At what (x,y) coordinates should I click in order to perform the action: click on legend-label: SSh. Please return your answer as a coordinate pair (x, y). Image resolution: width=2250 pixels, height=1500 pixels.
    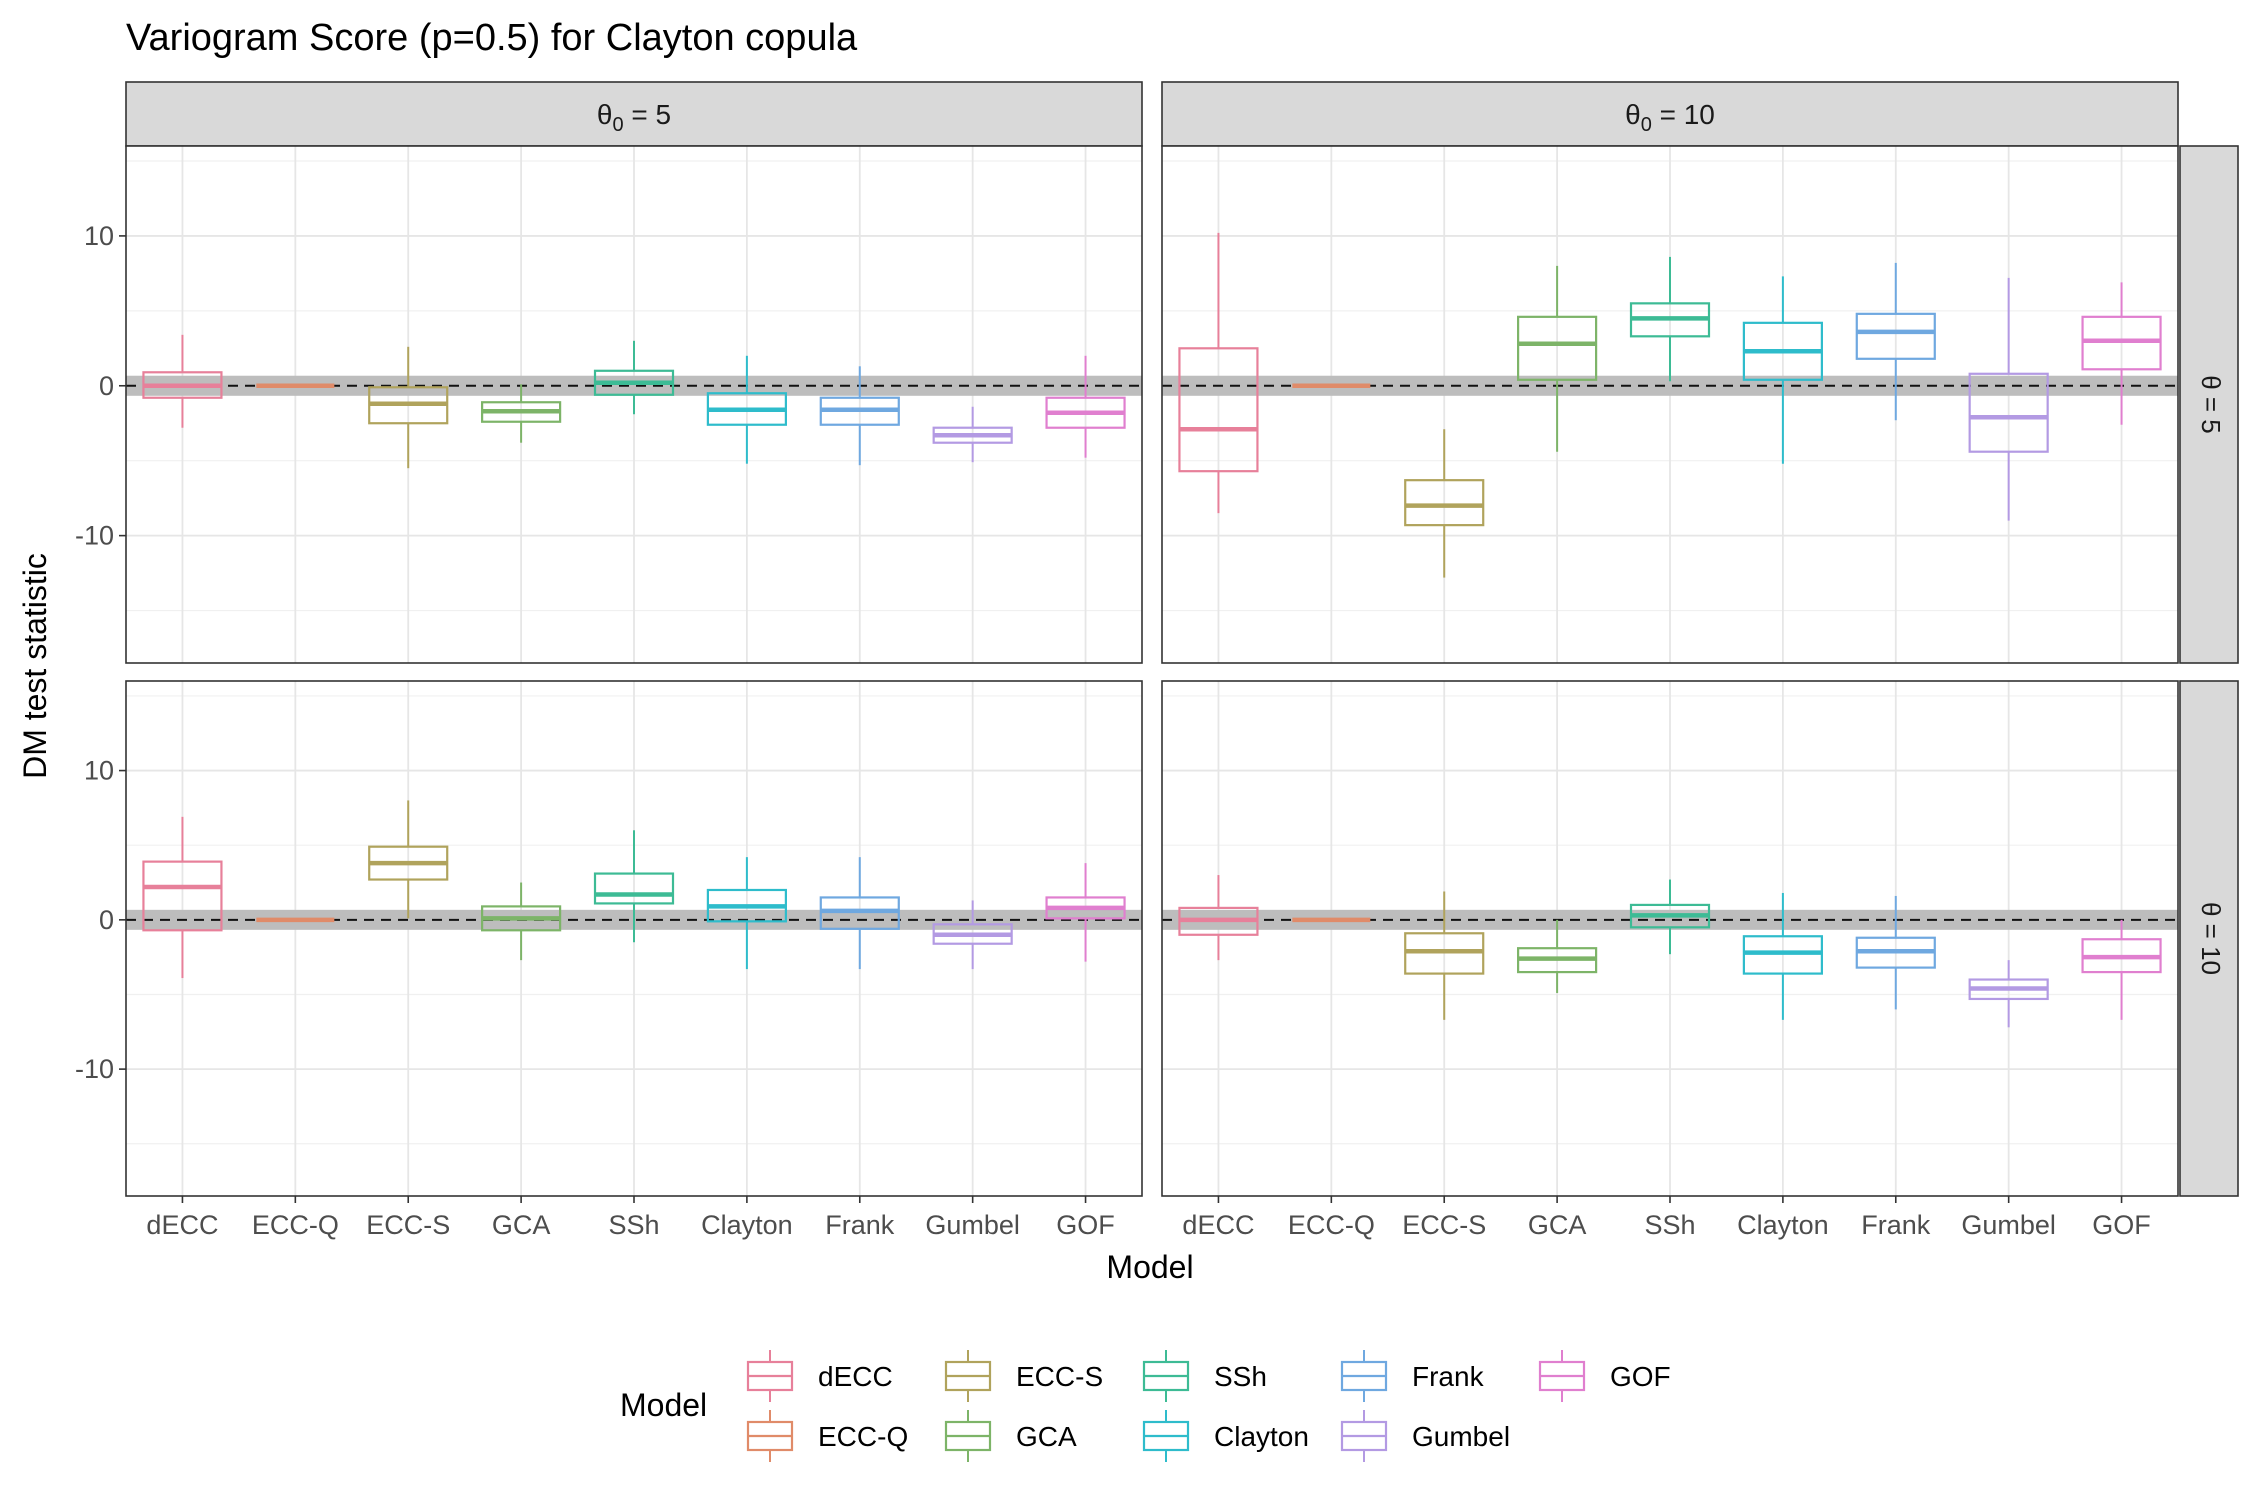
    Looking at the image, I should click on (1240, 1376).